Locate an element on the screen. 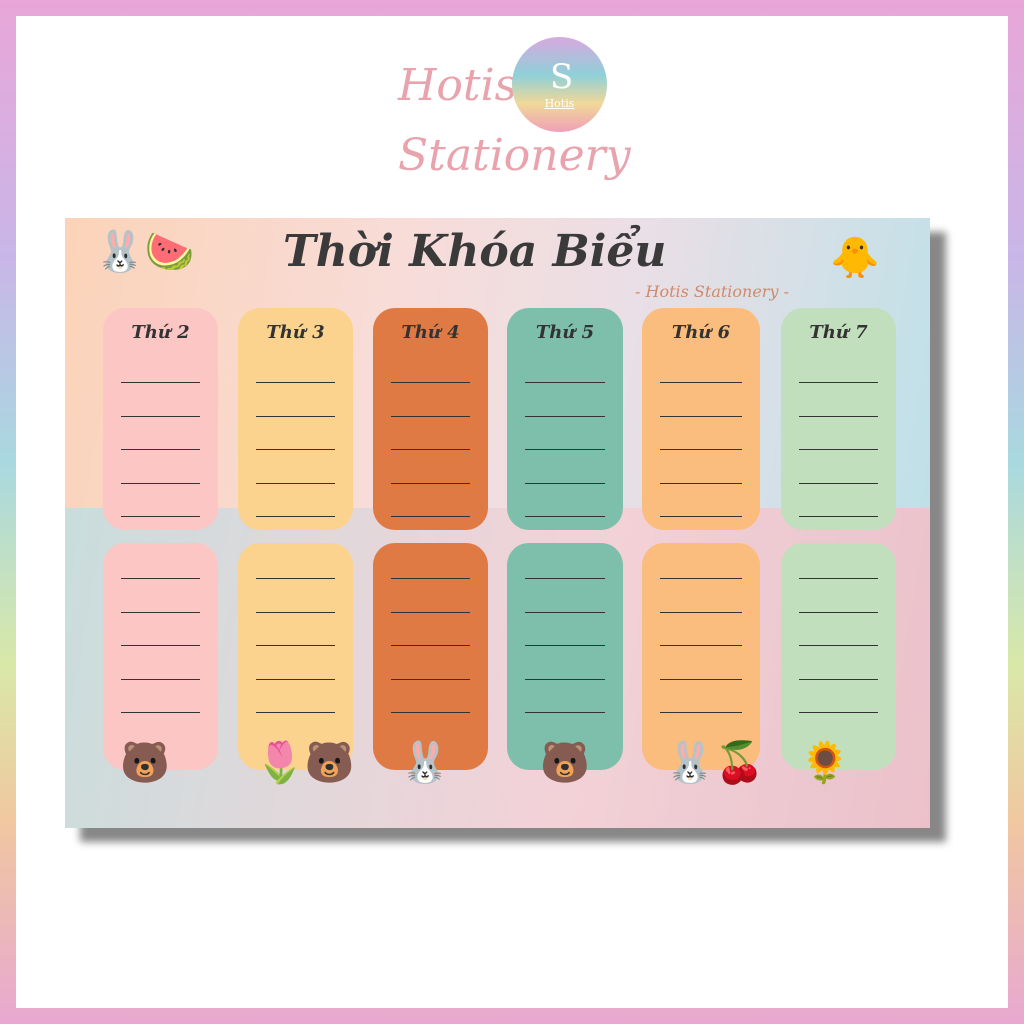 This screenshot has width=1024, height=1024. swan-icon: S is located at coordinates (562, 77).